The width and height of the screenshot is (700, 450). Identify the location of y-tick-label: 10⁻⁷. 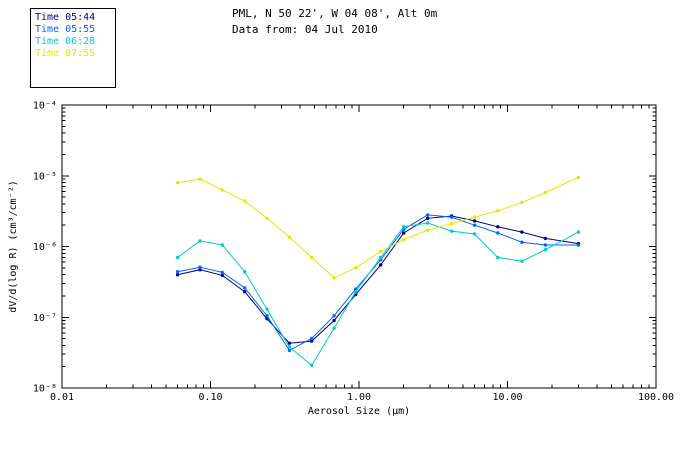
(45, 318).